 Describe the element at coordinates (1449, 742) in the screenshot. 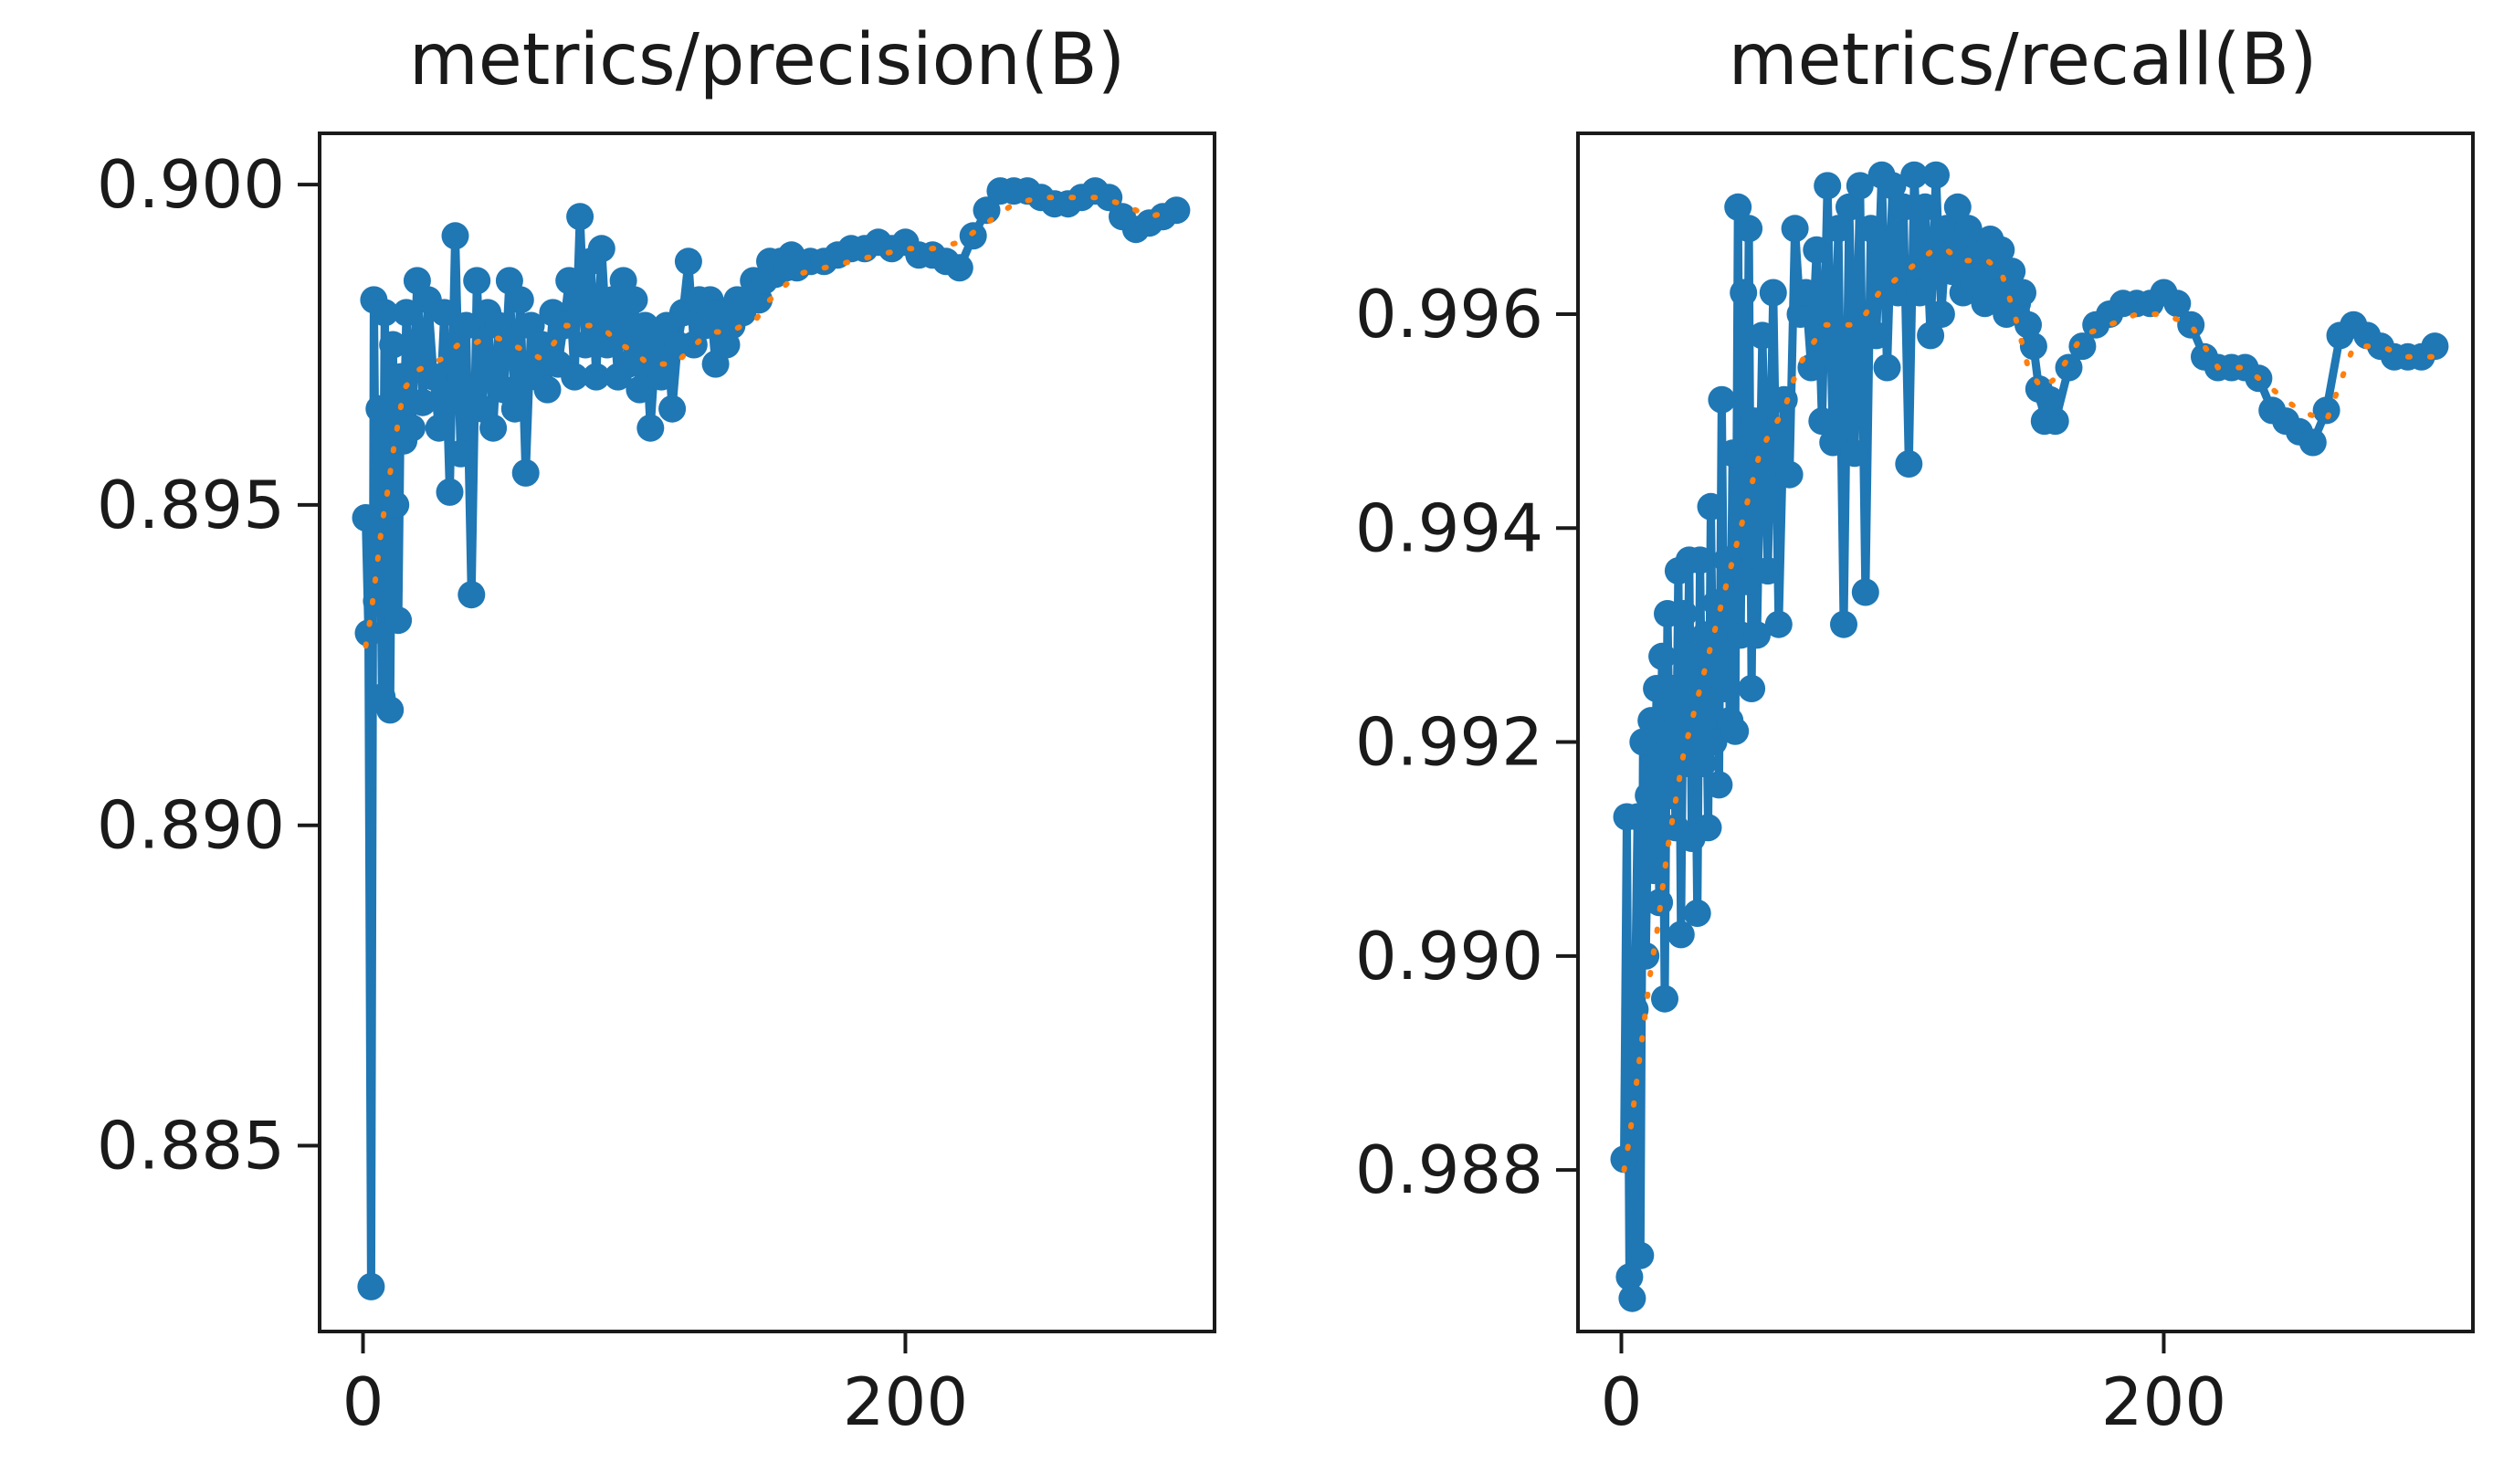

I see `y-tick-label: 0.992` at that location.